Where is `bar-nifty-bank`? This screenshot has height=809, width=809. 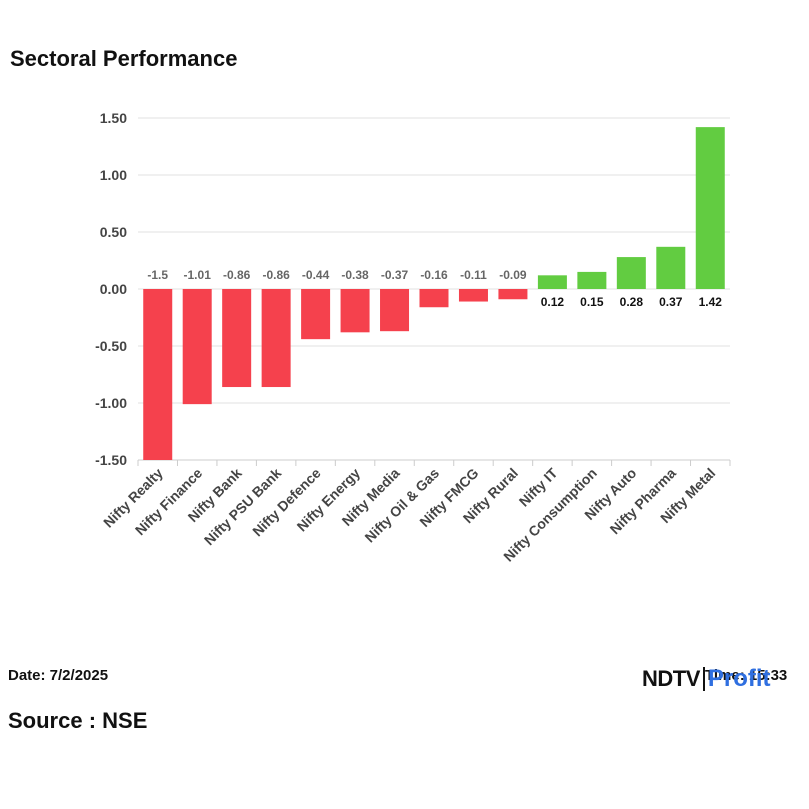 bar-nifty-bank is located at coordinates (237, 338).